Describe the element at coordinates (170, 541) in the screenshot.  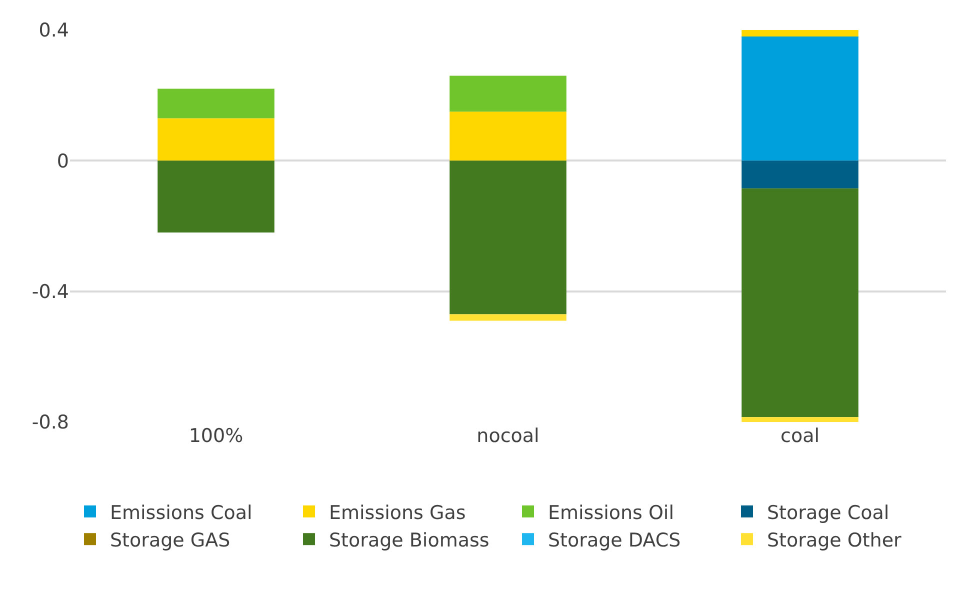
I see `legend-label: Storage GAS` at that location.